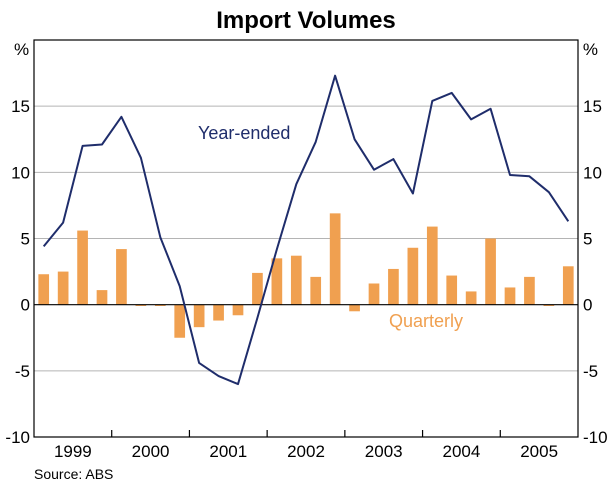  Describe the element at coordinates (21, 49) in the screenshot. I see `left-unit-label: %` at that location.